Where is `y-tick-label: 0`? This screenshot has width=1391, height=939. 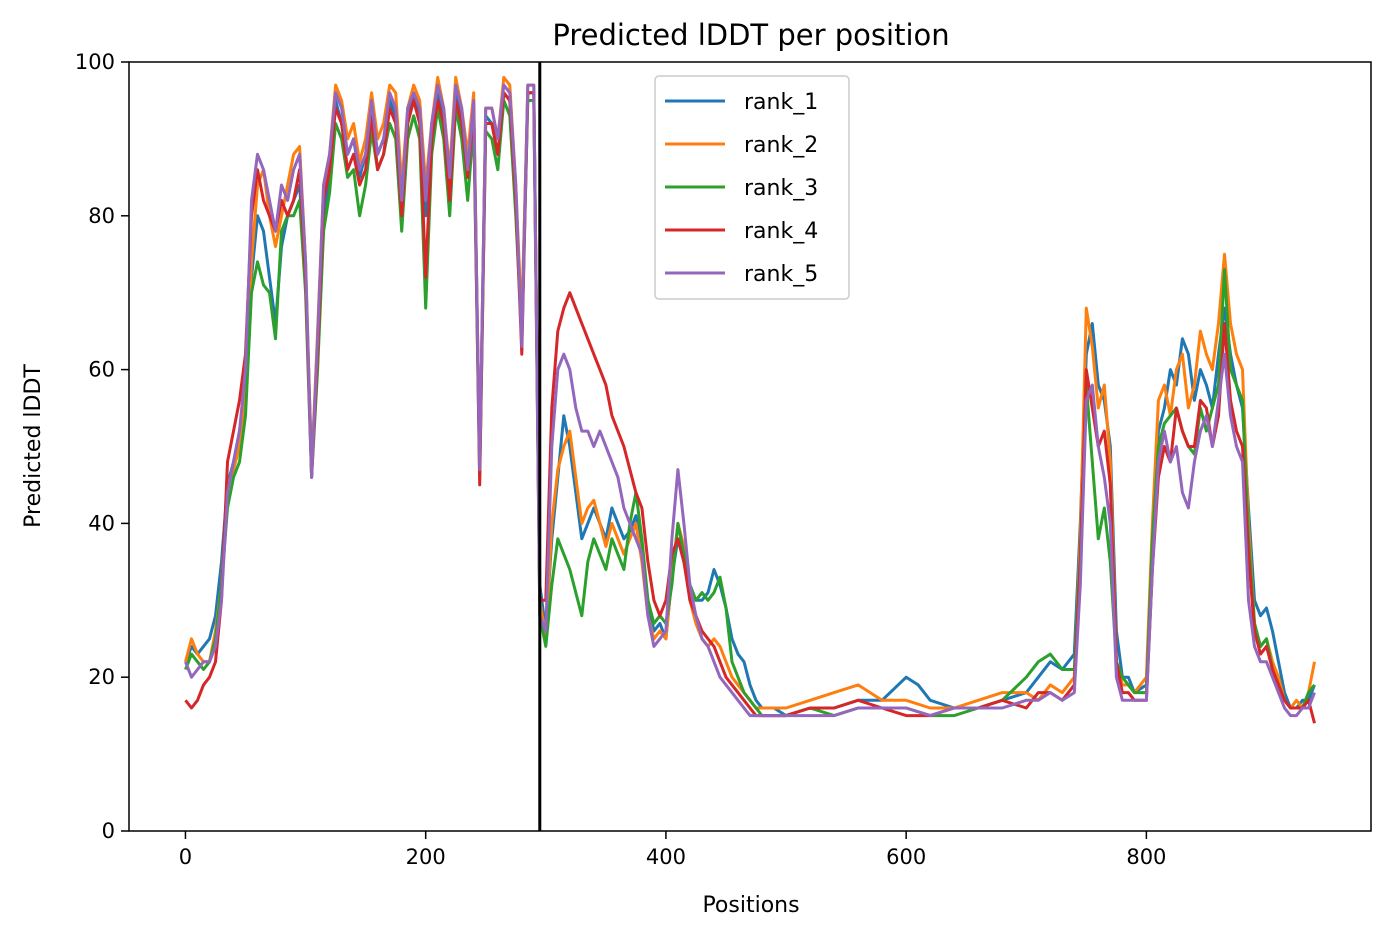
y-tick-label: 0 is located at coordinates (108, 831).